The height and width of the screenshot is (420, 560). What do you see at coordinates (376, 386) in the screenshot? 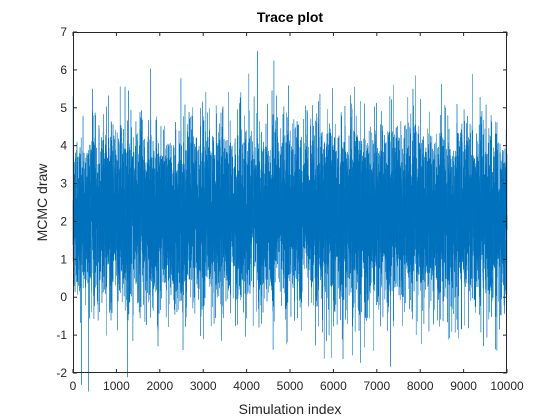
I see `x-tick-label: 7000` at bounding box center [376, 386].